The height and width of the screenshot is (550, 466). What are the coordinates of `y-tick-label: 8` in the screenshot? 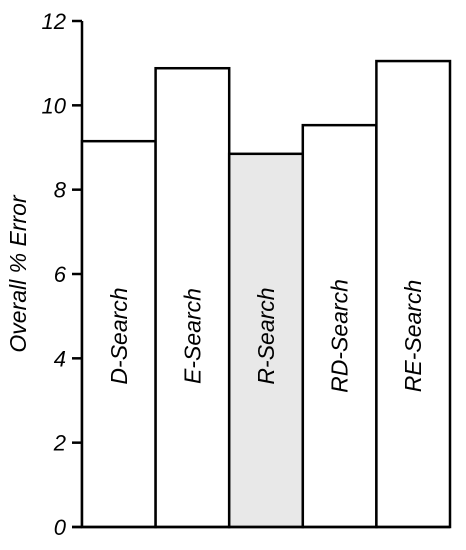 It's located at (60, 190).